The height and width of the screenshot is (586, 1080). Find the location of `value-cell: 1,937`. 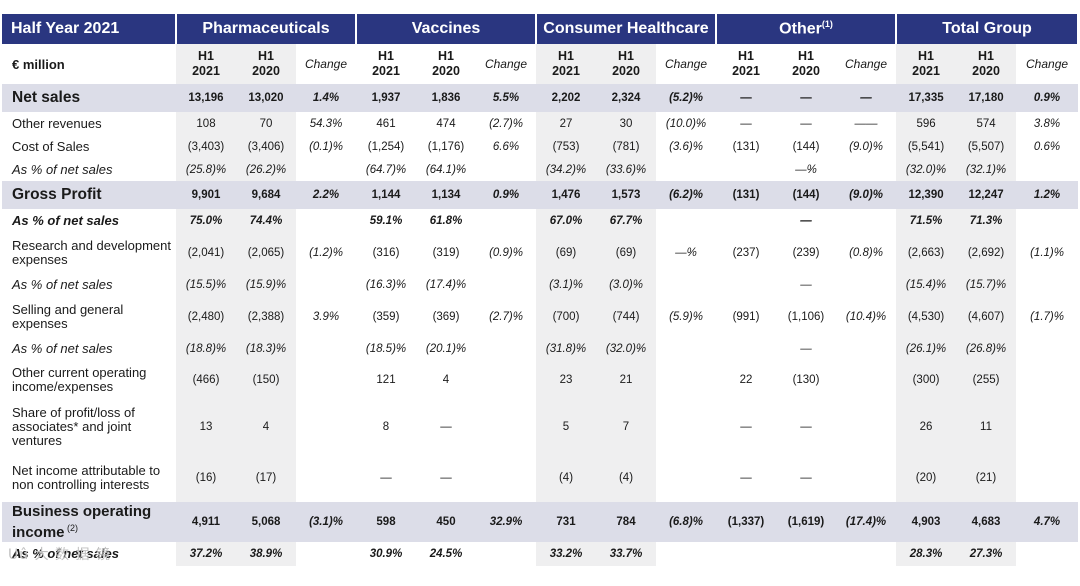

value-cell: 1,937 is located at coordinates (386, 98).